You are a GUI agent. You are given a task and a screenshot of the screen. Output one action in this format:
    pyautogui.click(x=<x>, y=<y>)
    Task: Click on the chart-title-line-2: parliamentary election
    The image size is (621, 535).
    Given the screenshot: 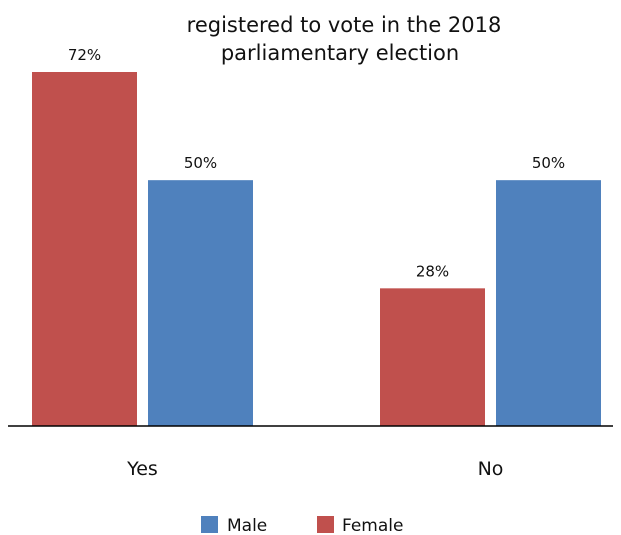 What is the action you would take?
    pyautogui.click(x=340, y=53)
    